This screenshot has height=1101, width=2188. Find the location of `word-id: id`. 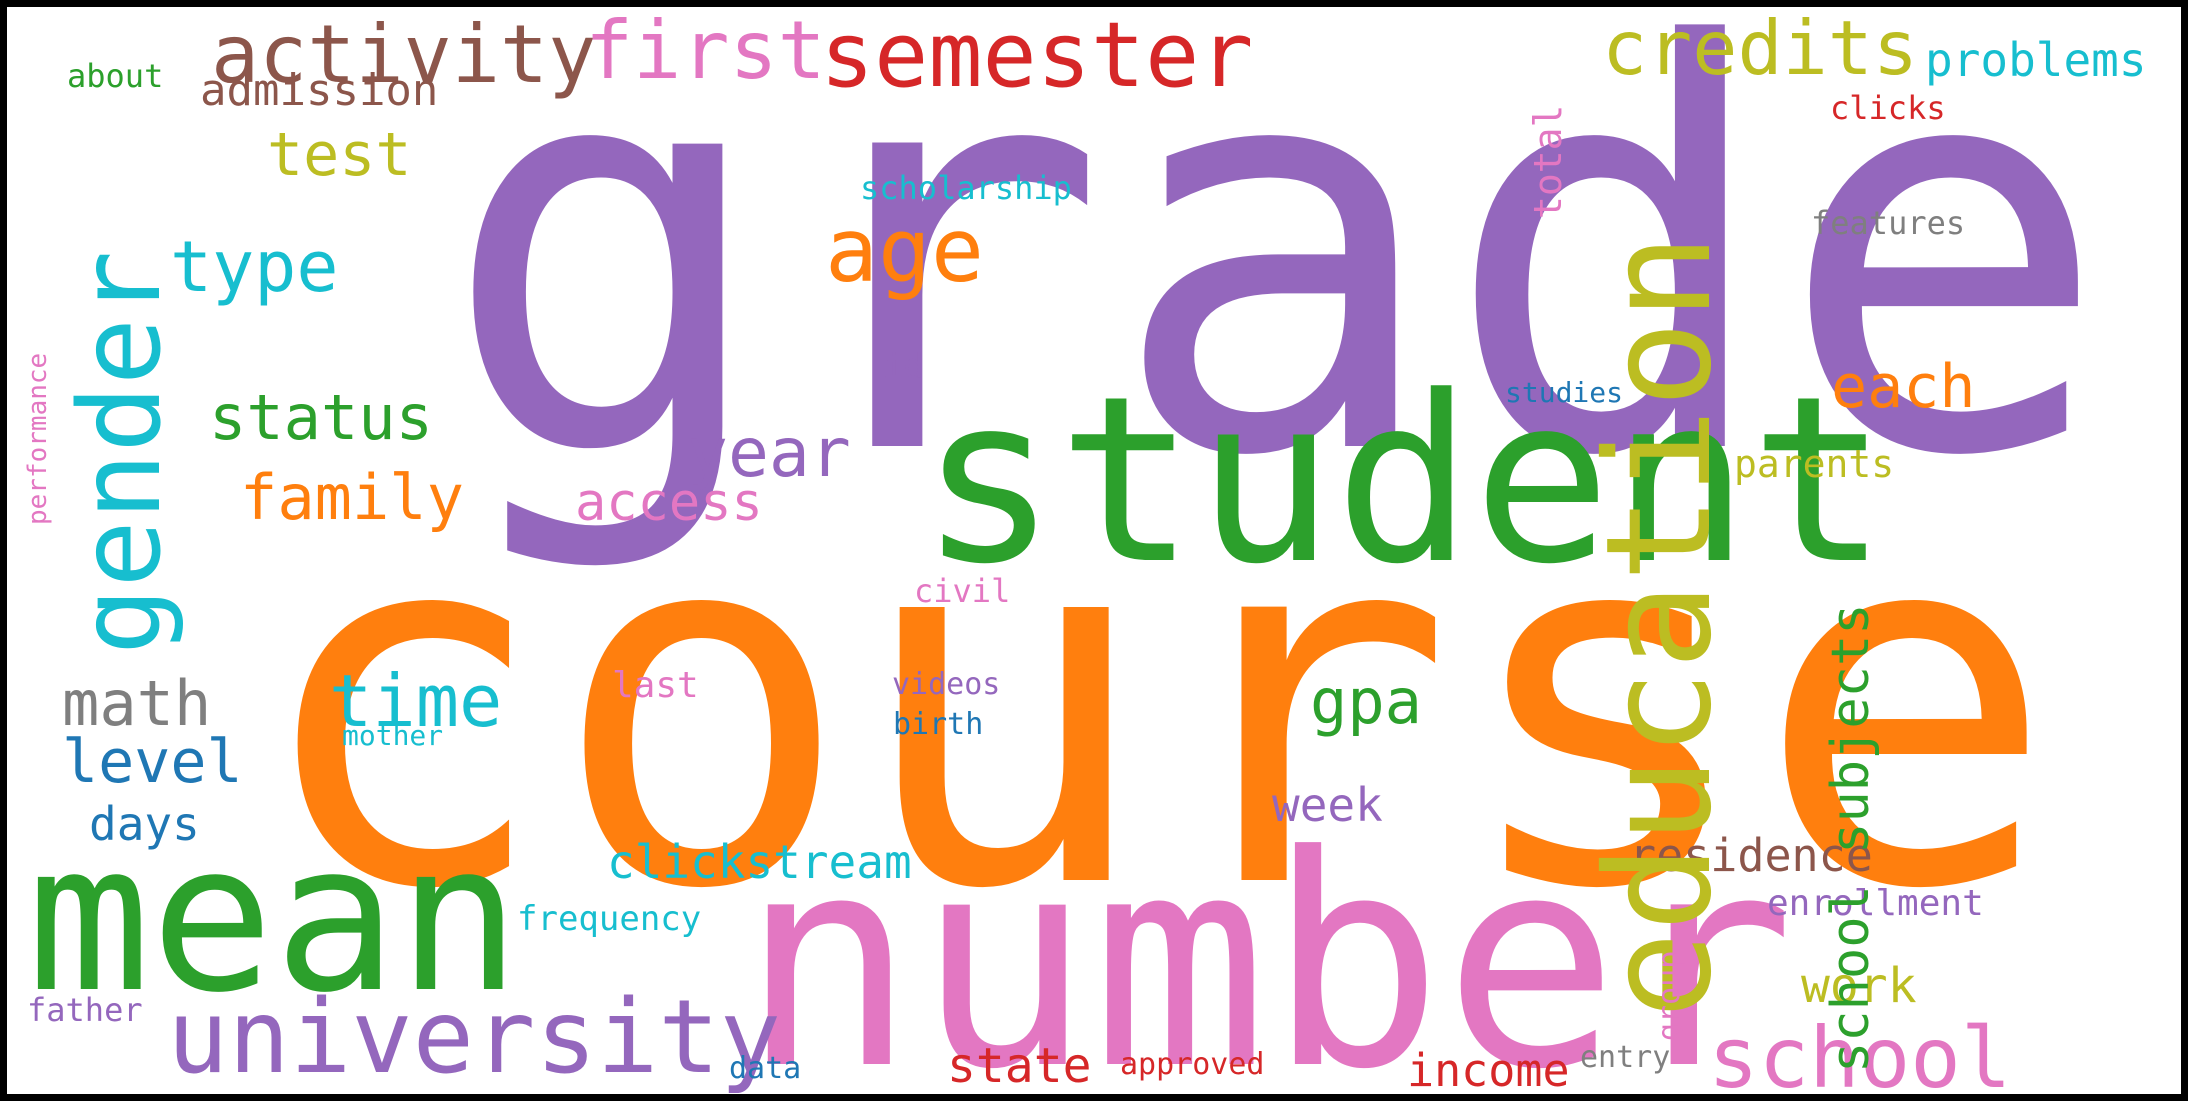

word-id: id is located at coordinates (903, 367).